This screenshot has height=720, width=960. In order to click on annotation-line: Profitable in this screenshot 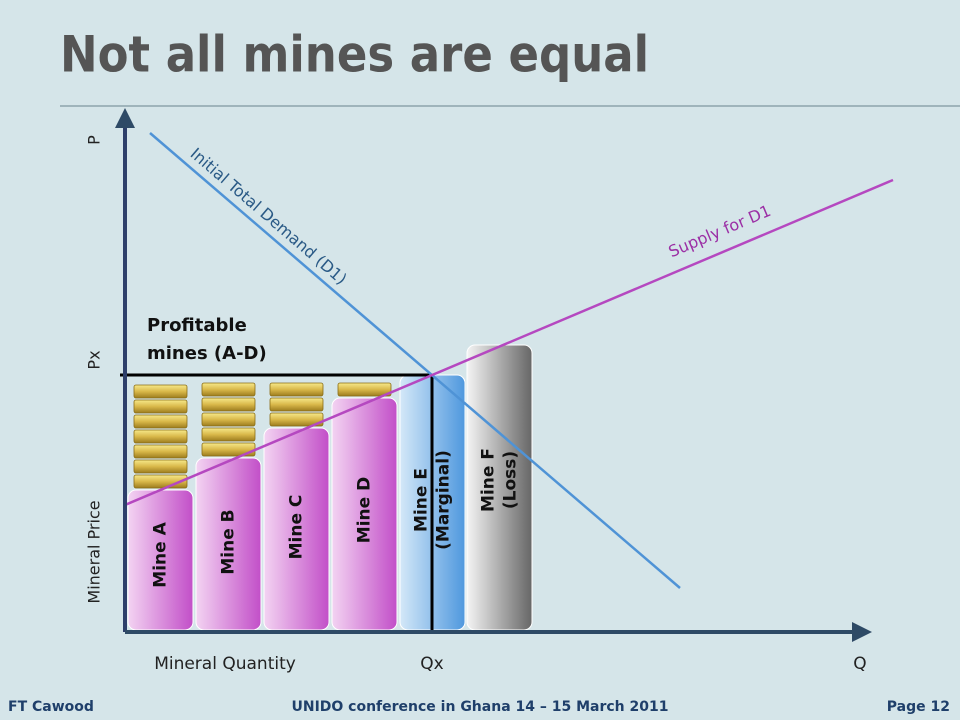, I will do `click(197, 325)`.